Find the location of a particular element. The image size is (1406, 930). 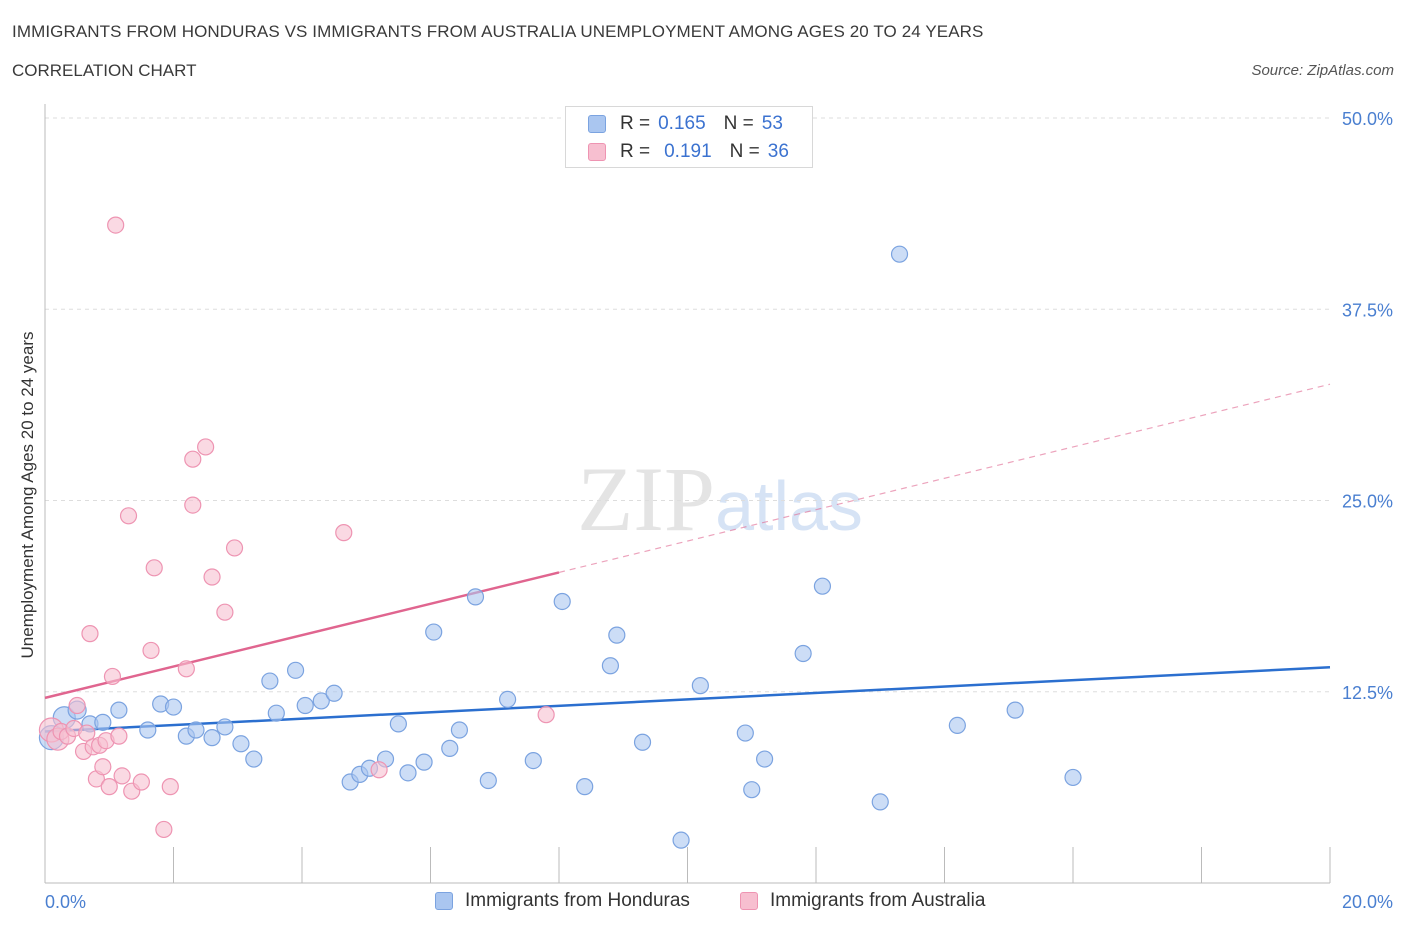

legend: R = 0.165 N = 53 R = 0.191 N = 36 is located at coordinates (689, 137).